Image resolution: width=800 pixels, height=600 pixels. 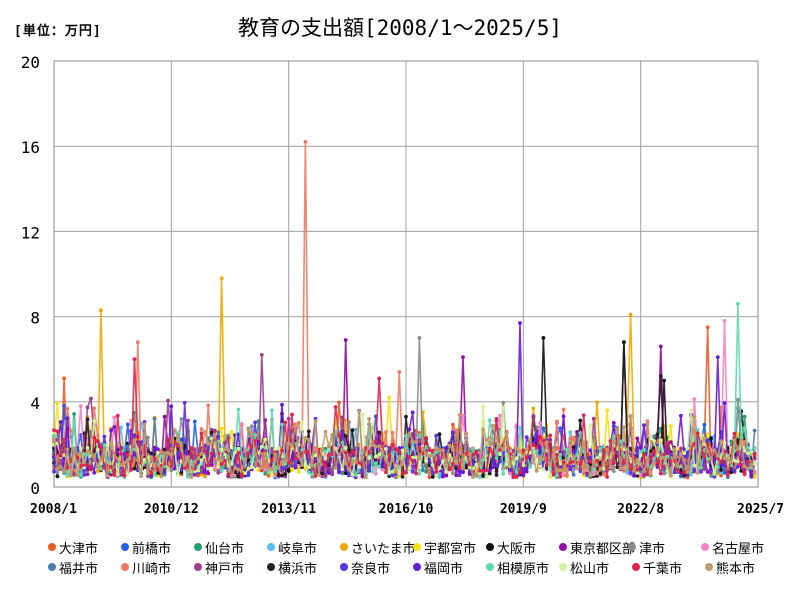 I want to click on legend-label: 川崎市, so click(x=152, y=569).